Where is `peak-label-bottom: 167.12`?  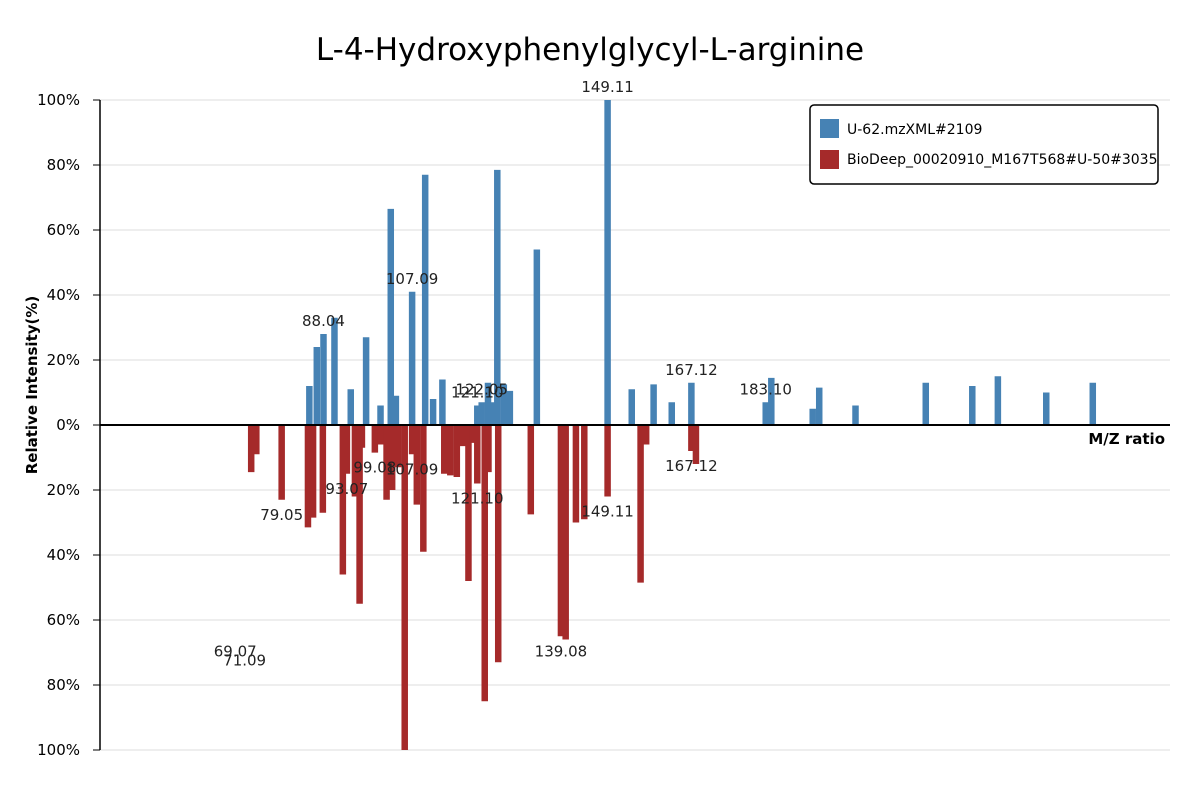 peak-label-bottom: 167.12 is located at coordinates (691, 466).